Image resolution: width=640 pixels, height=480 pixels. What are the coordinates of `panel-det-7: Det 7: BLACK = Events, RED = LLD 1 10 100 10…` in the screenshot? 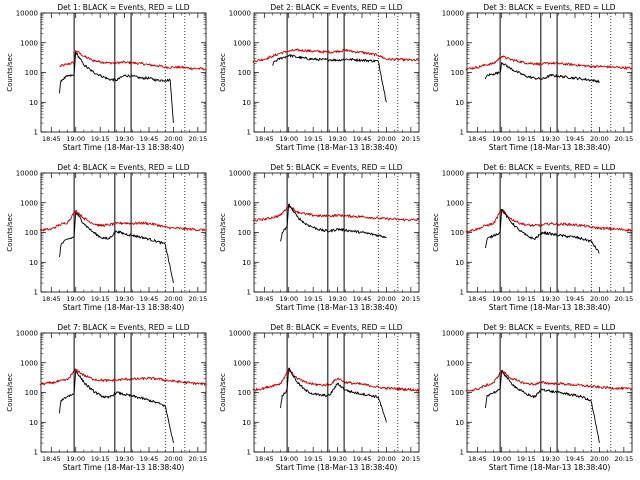 It's located at (106, 397).